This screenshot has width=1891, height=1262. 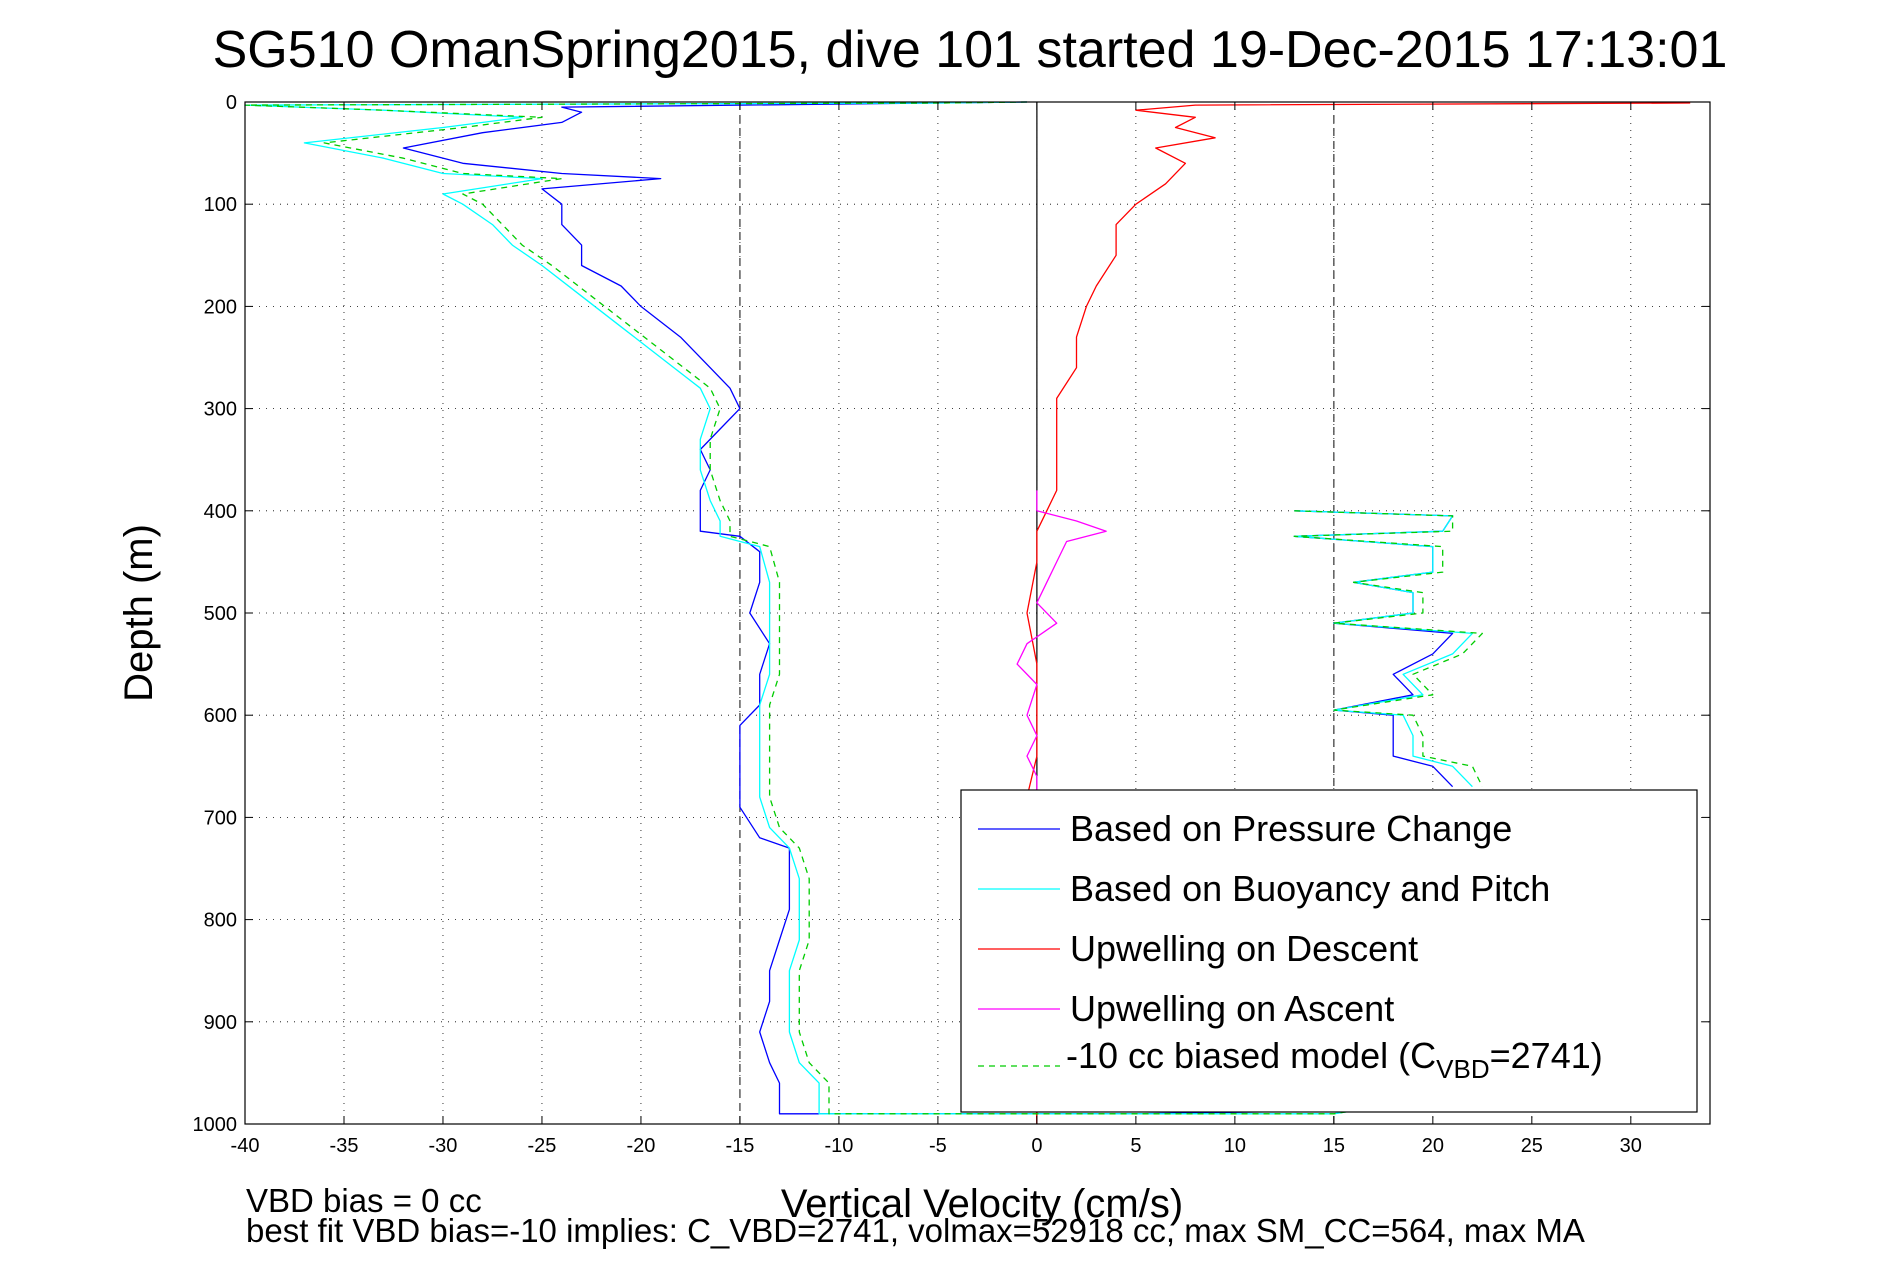 What do you see at coordinates (1462, 1069) in the screenshot?
I see `legend-label-biased-subscript: VBD` at bounding box center [1462, 1069].